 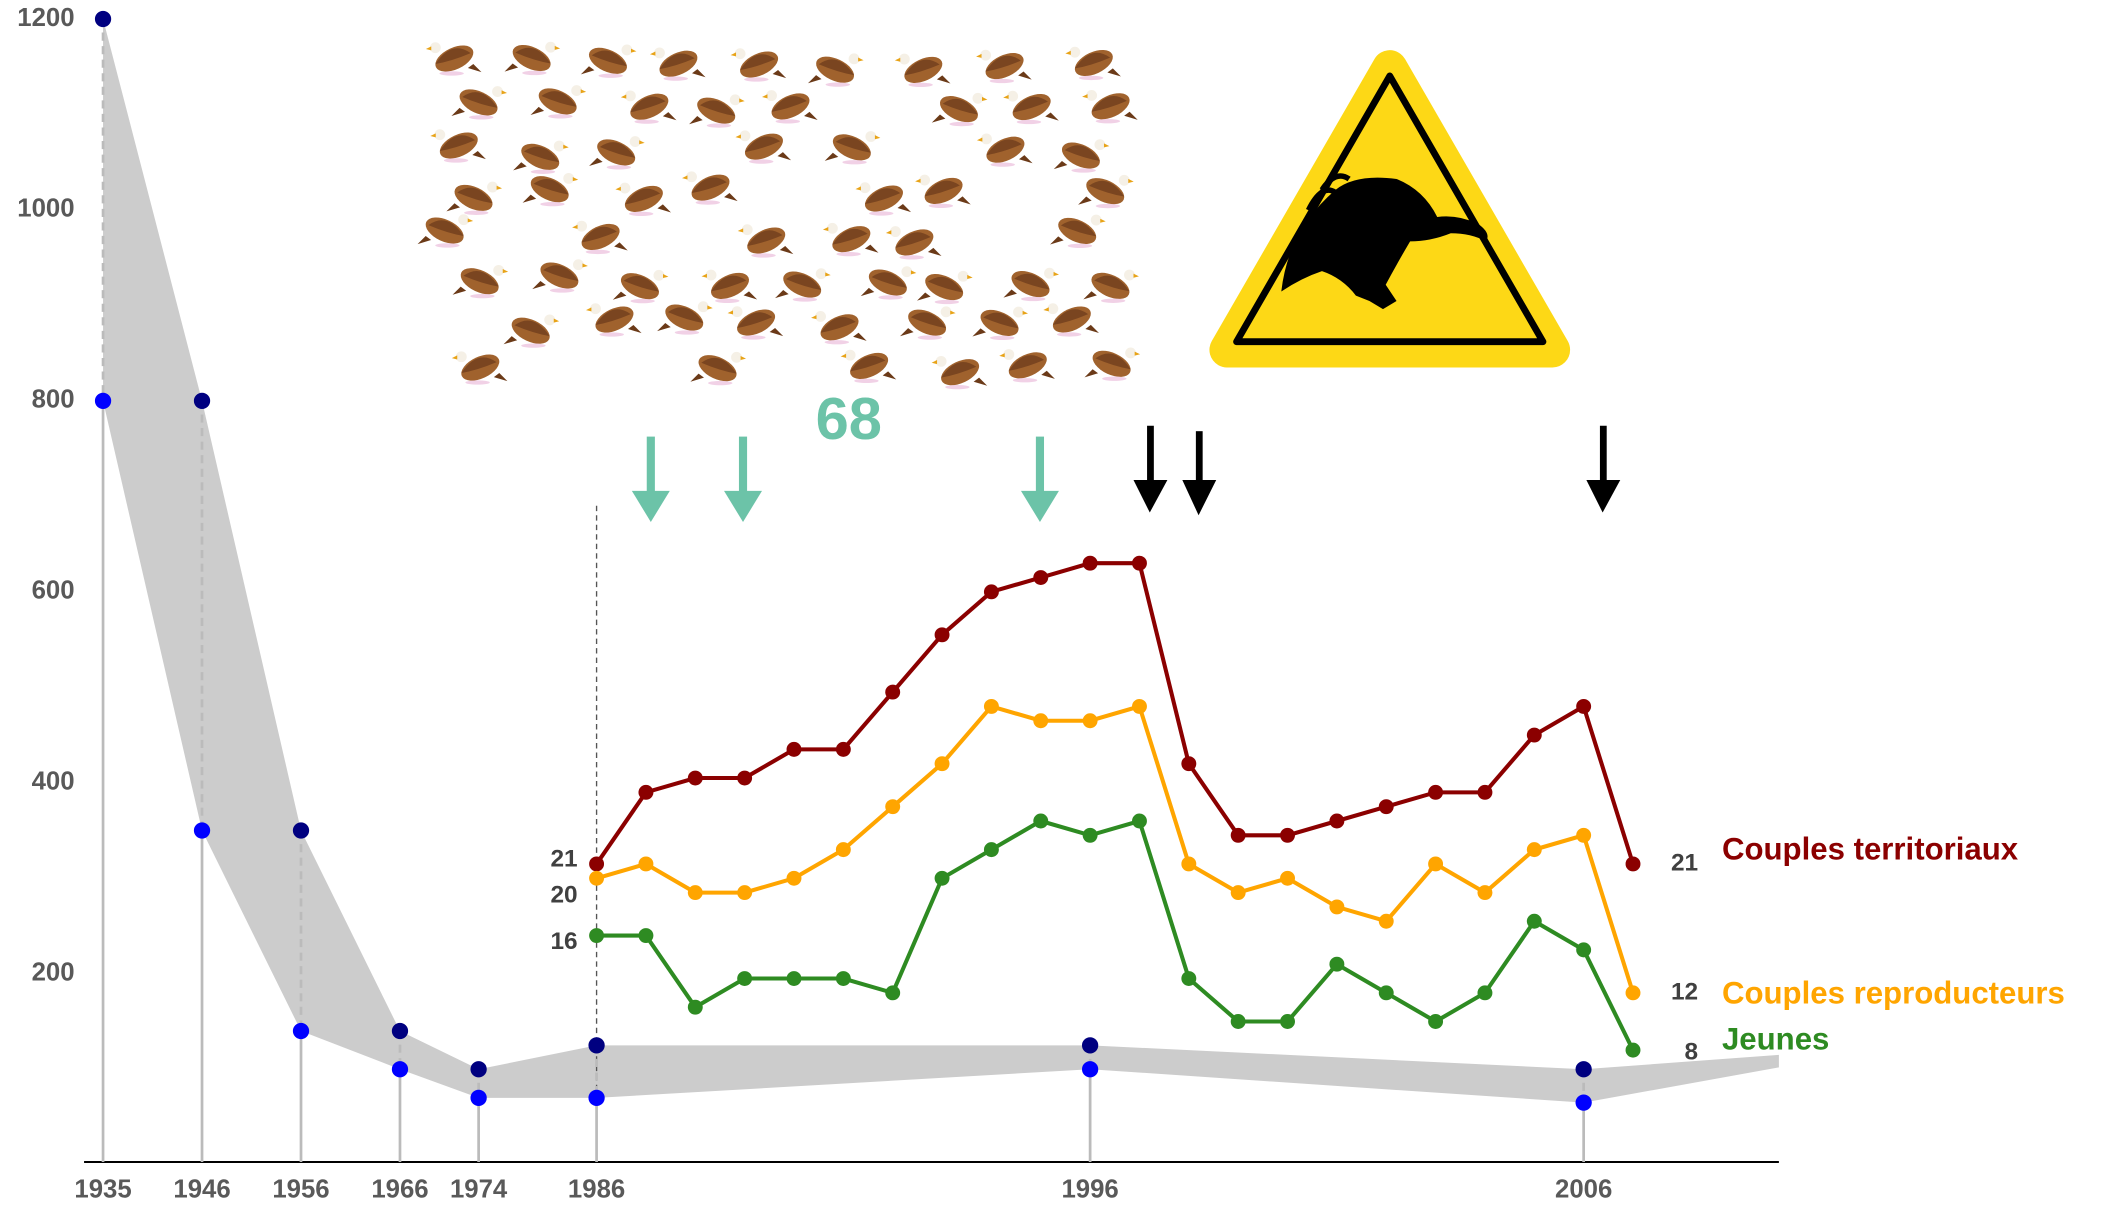 I want to click on value-label: 20, so click(x=563, y=894).